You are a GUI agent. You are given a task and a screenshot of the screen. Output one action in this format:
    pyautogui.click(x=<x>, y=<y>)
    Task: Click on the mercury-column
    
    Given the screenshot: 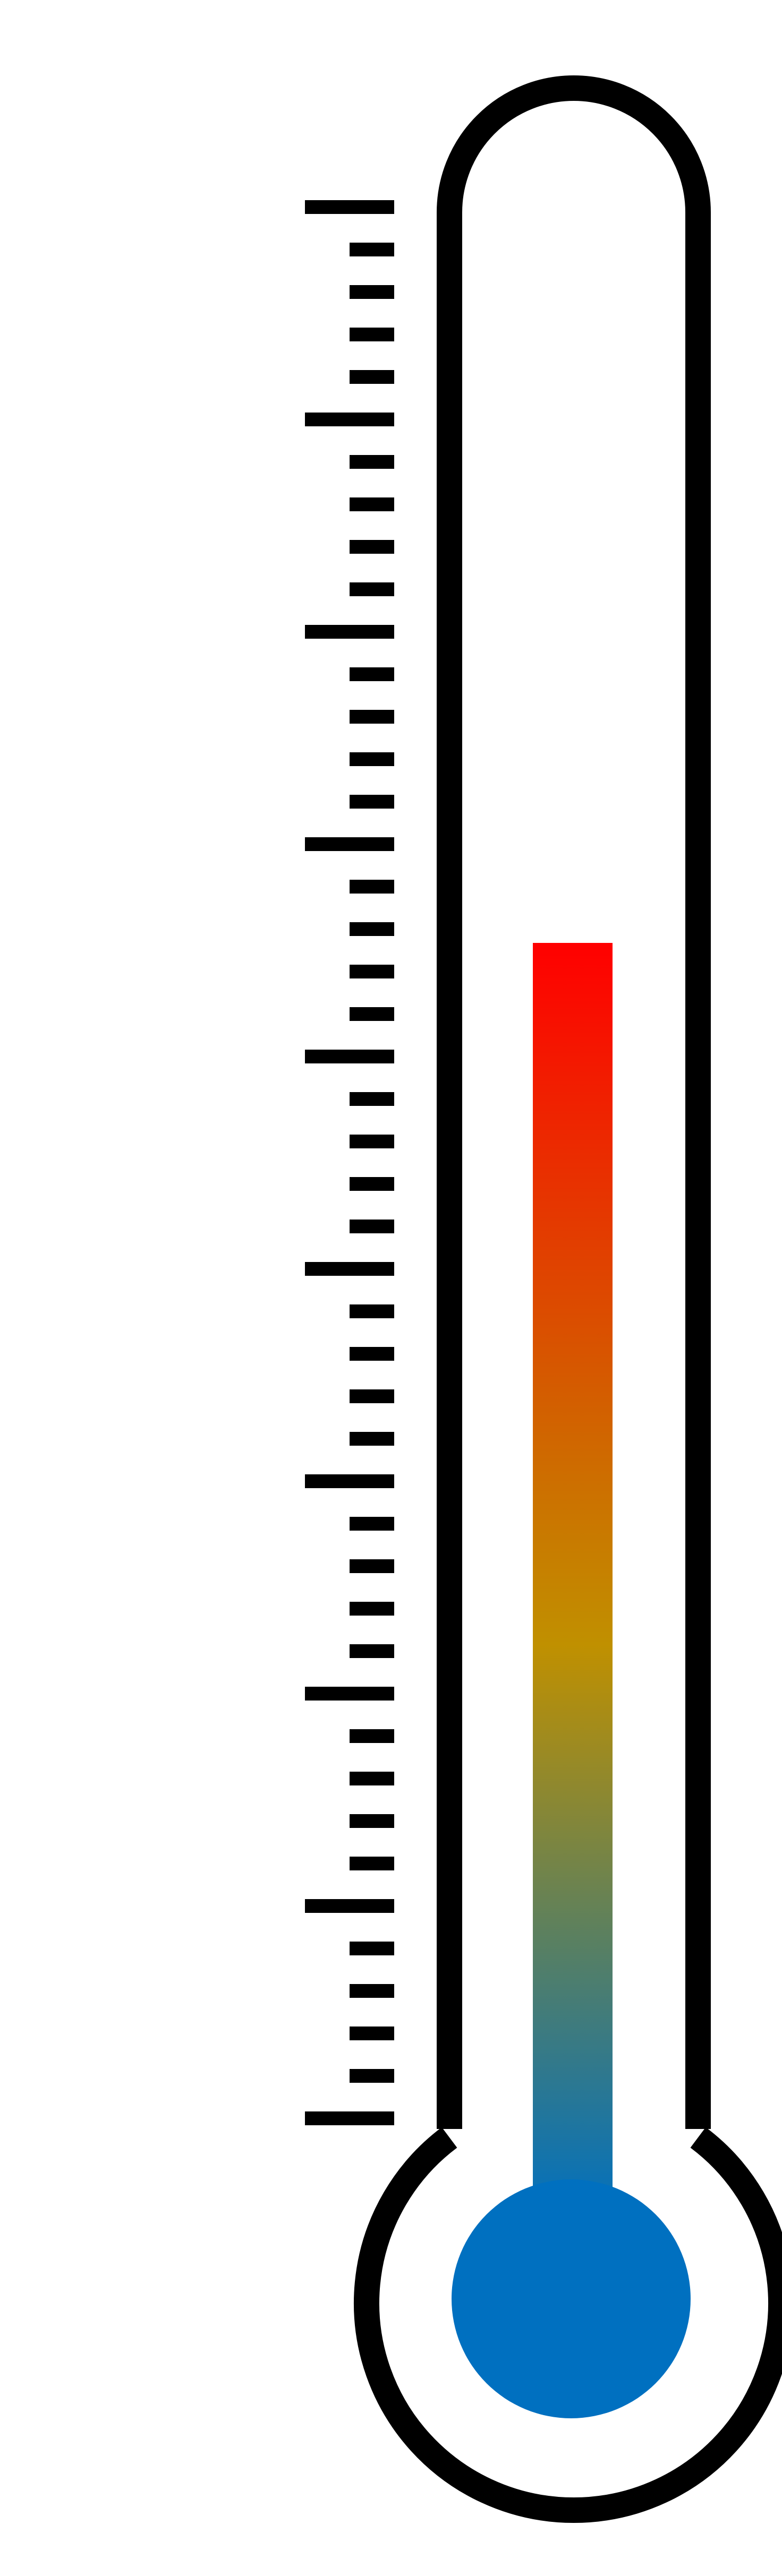 What is the action you would take?
    pyautogui.click(x=573, y=1581)
    